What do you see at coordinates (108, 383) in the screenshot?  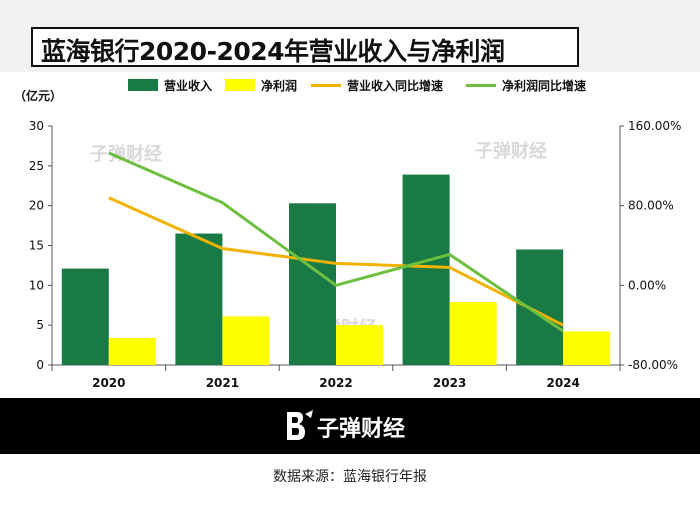 I see `x-tick-label: 2020` at bounding box center [108, 383].